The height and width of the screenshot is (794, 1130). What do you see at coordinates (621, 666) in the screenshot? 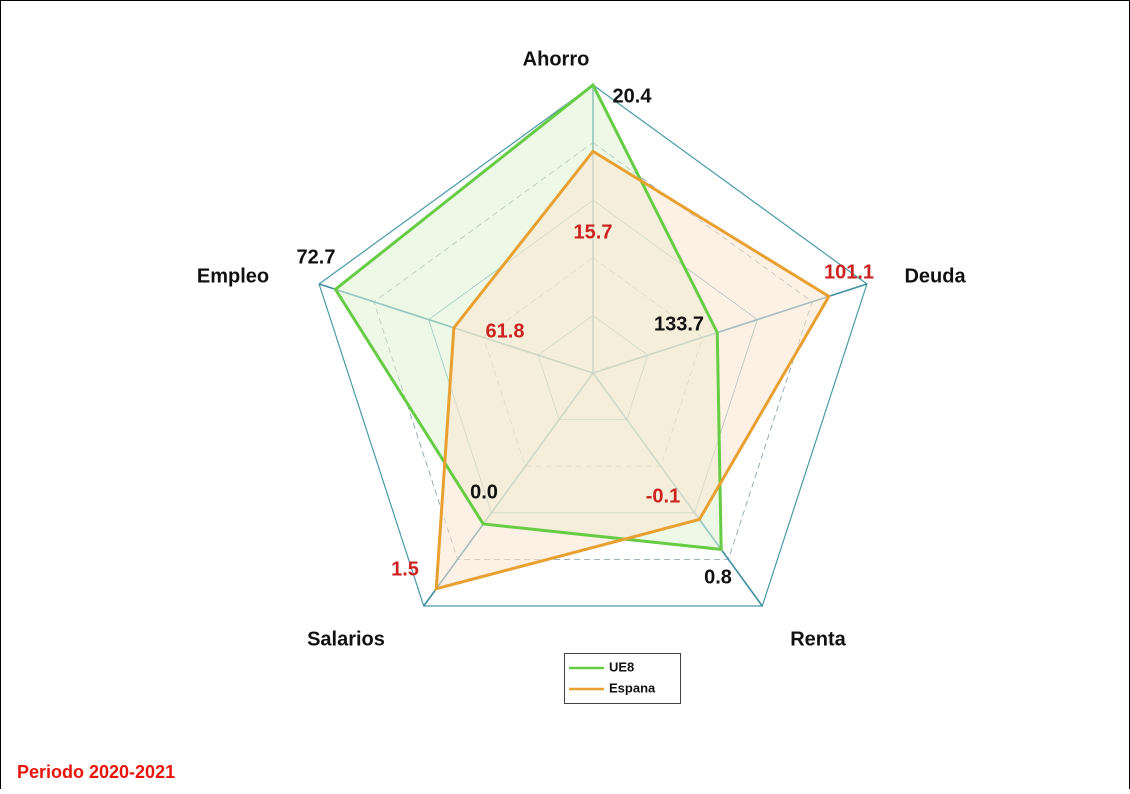
I see `legend-label: UE8` at bounding box center [621, 666].